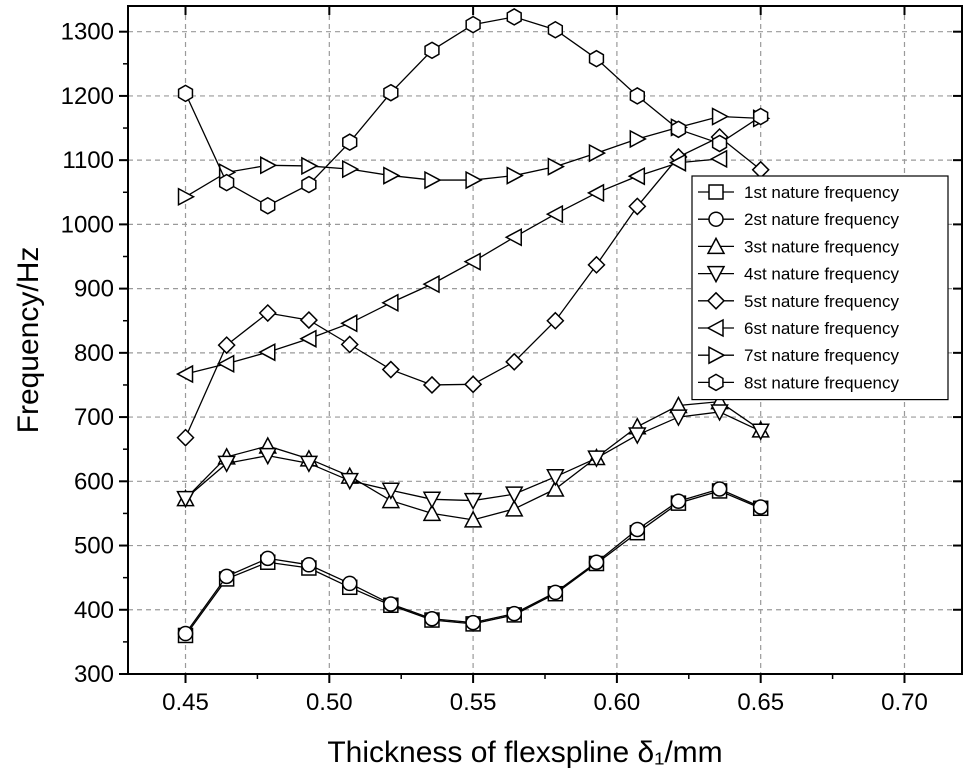 Image resolution: width=975 pixels, height=778 pixels. I want to click on y-tick-label: 1200, so click(87, 96).